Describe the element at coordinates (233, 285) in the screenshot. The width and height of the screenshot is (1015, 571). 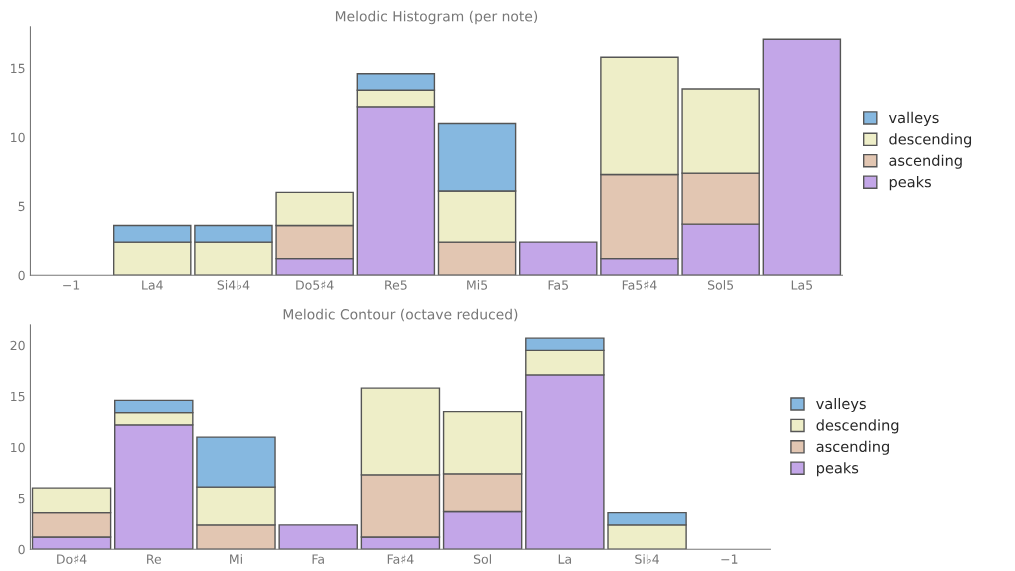
I see `x-tick-label: Si4♭4` at that location.